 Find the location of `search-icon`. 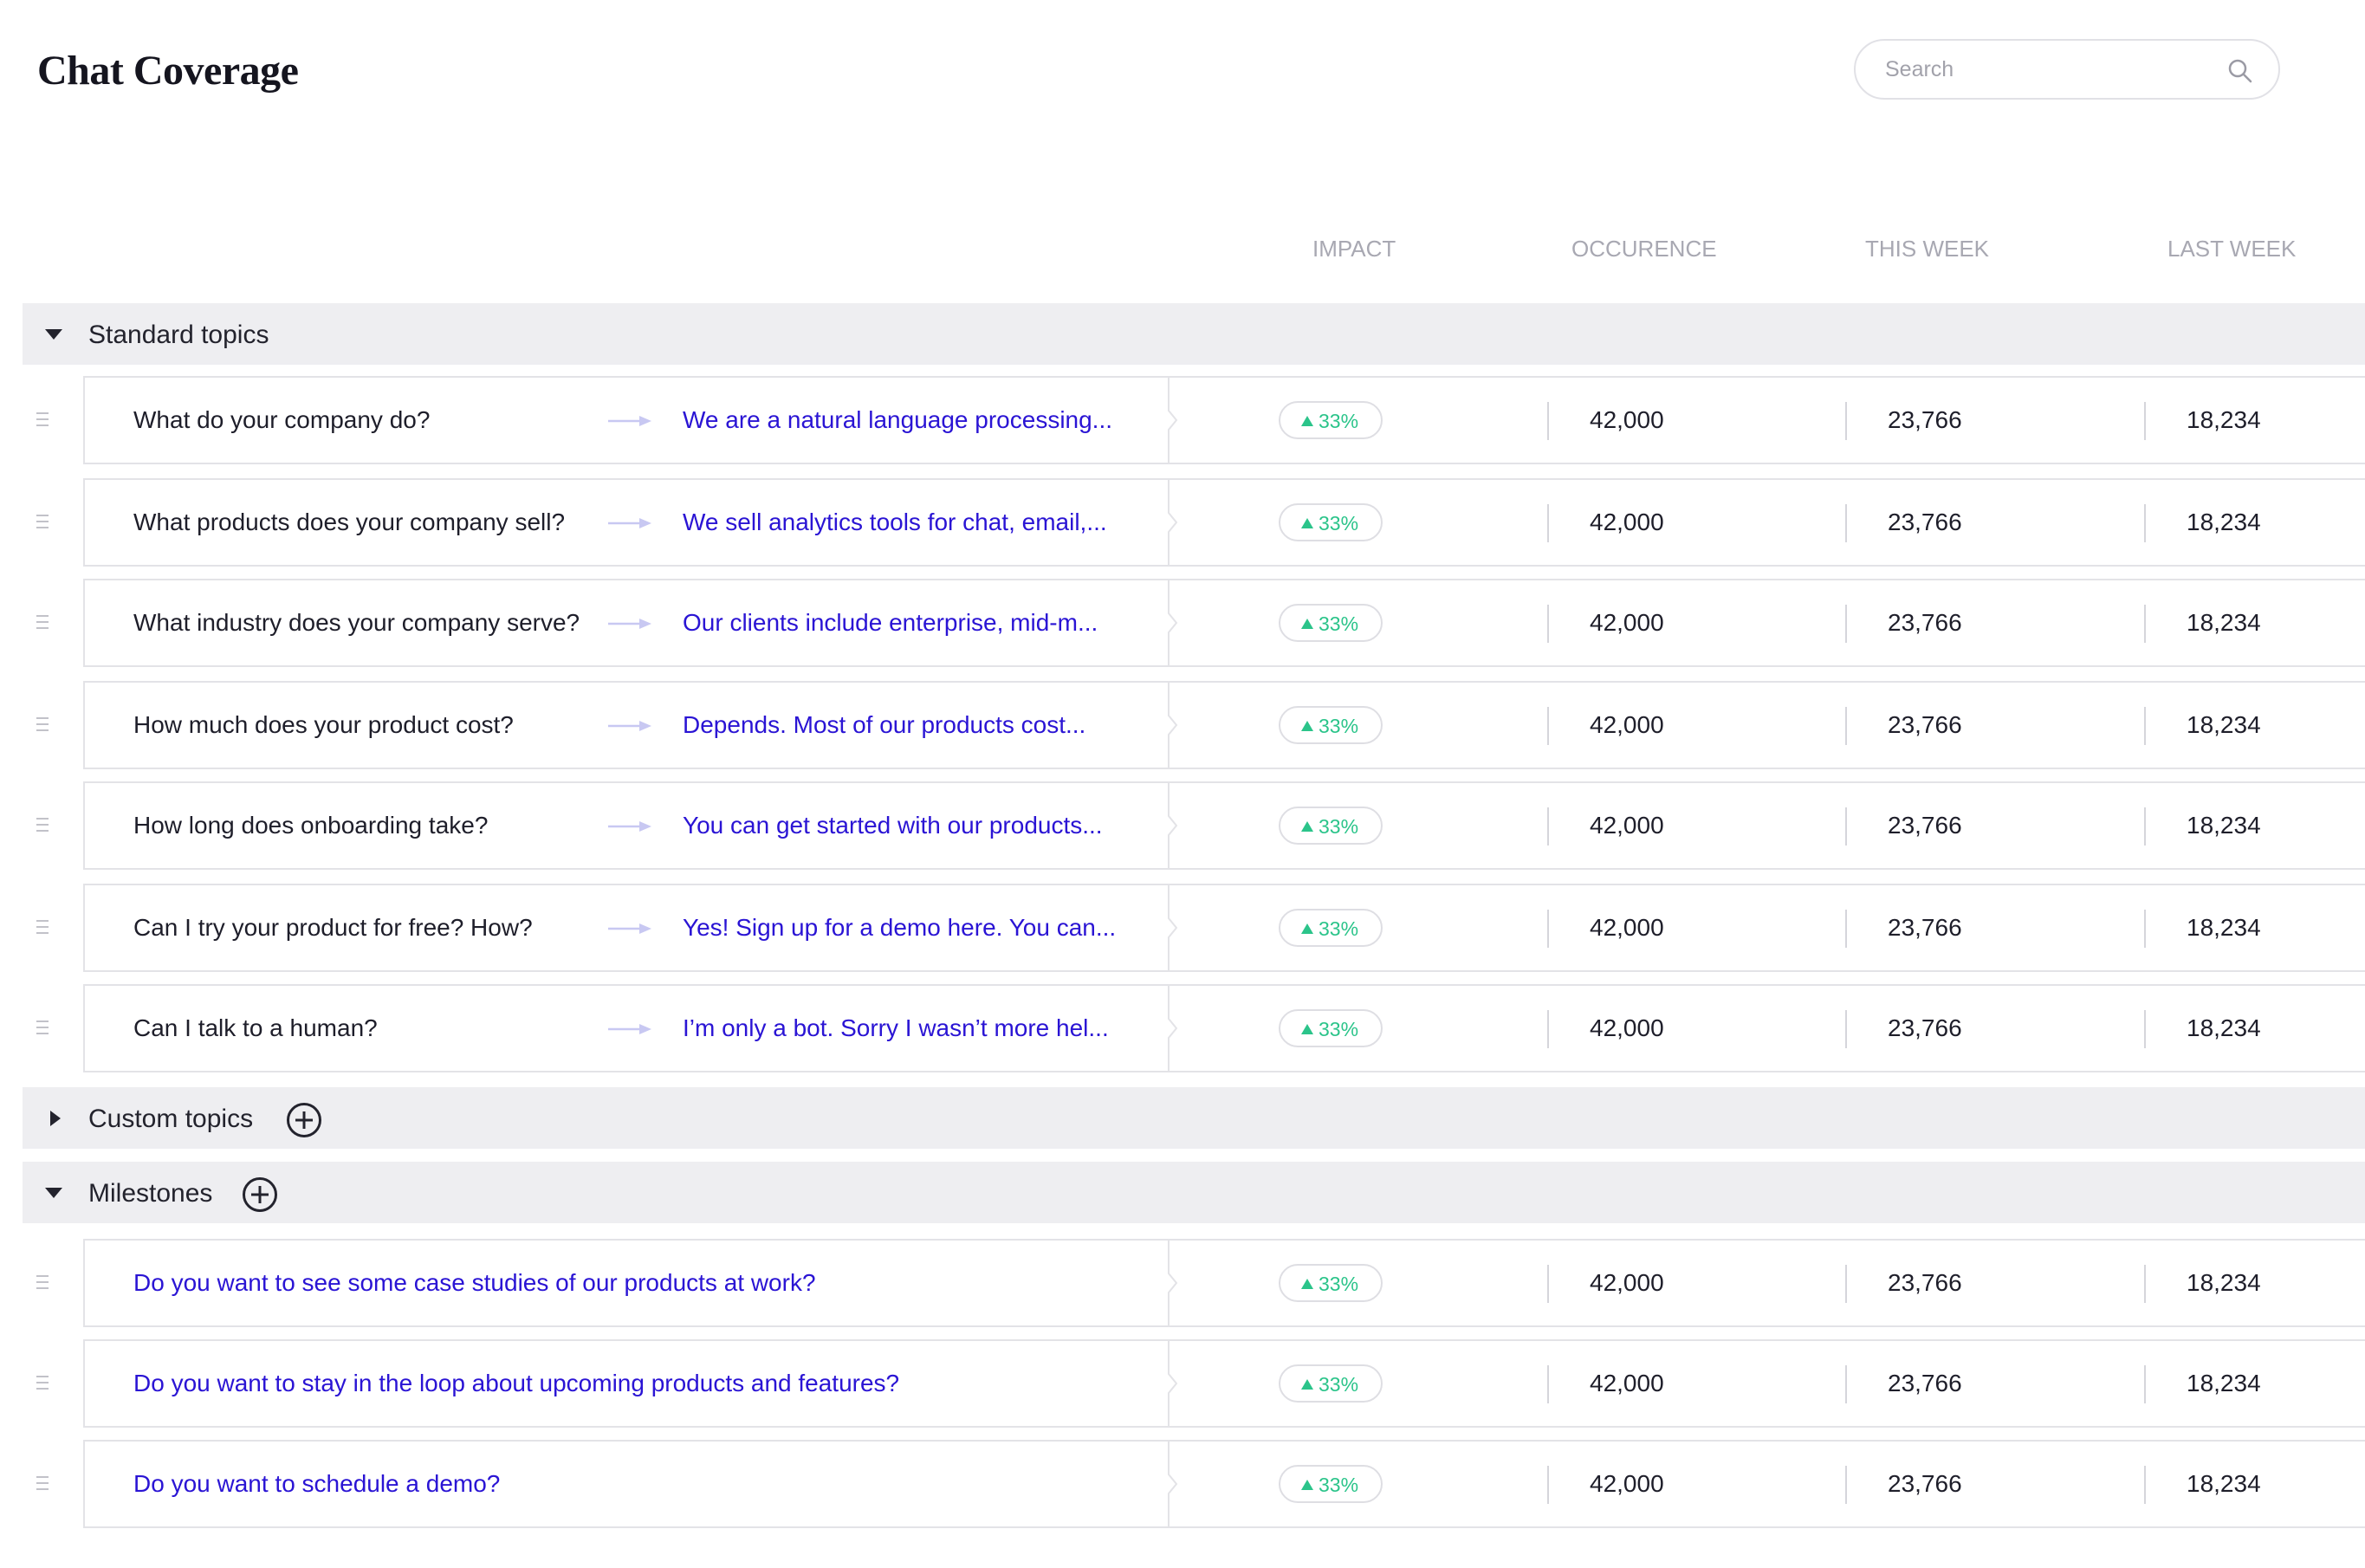

search-icon is located at coordinates (2240, 71).